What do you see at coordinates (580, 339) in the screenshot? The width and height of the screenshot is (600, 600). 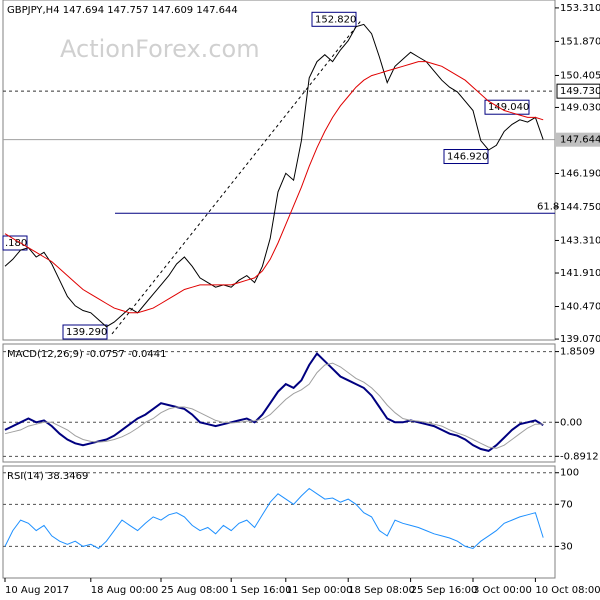 I see `y-tick-label: 139.070` at bounding box center [580, 339].